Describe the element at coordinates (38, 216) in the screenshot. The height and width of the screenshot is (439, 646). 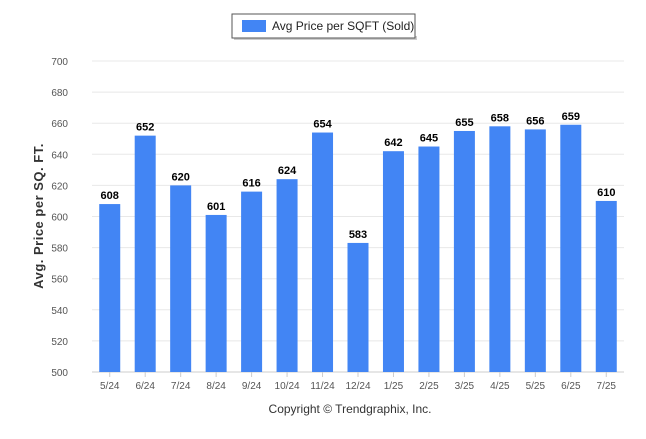
I see `y-axis-title: Avg. Price per SQ. FT.` at that location.